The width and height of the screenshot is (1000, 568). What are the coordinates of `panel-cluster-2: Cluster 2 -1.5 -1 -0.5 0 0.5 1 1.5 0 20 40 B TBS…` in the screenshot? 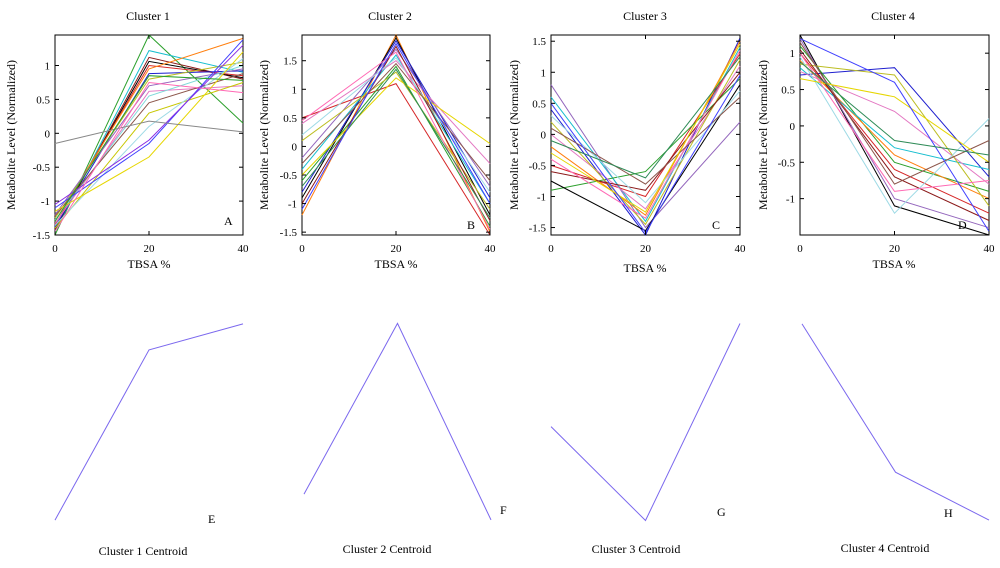 It's located at (376, 140).